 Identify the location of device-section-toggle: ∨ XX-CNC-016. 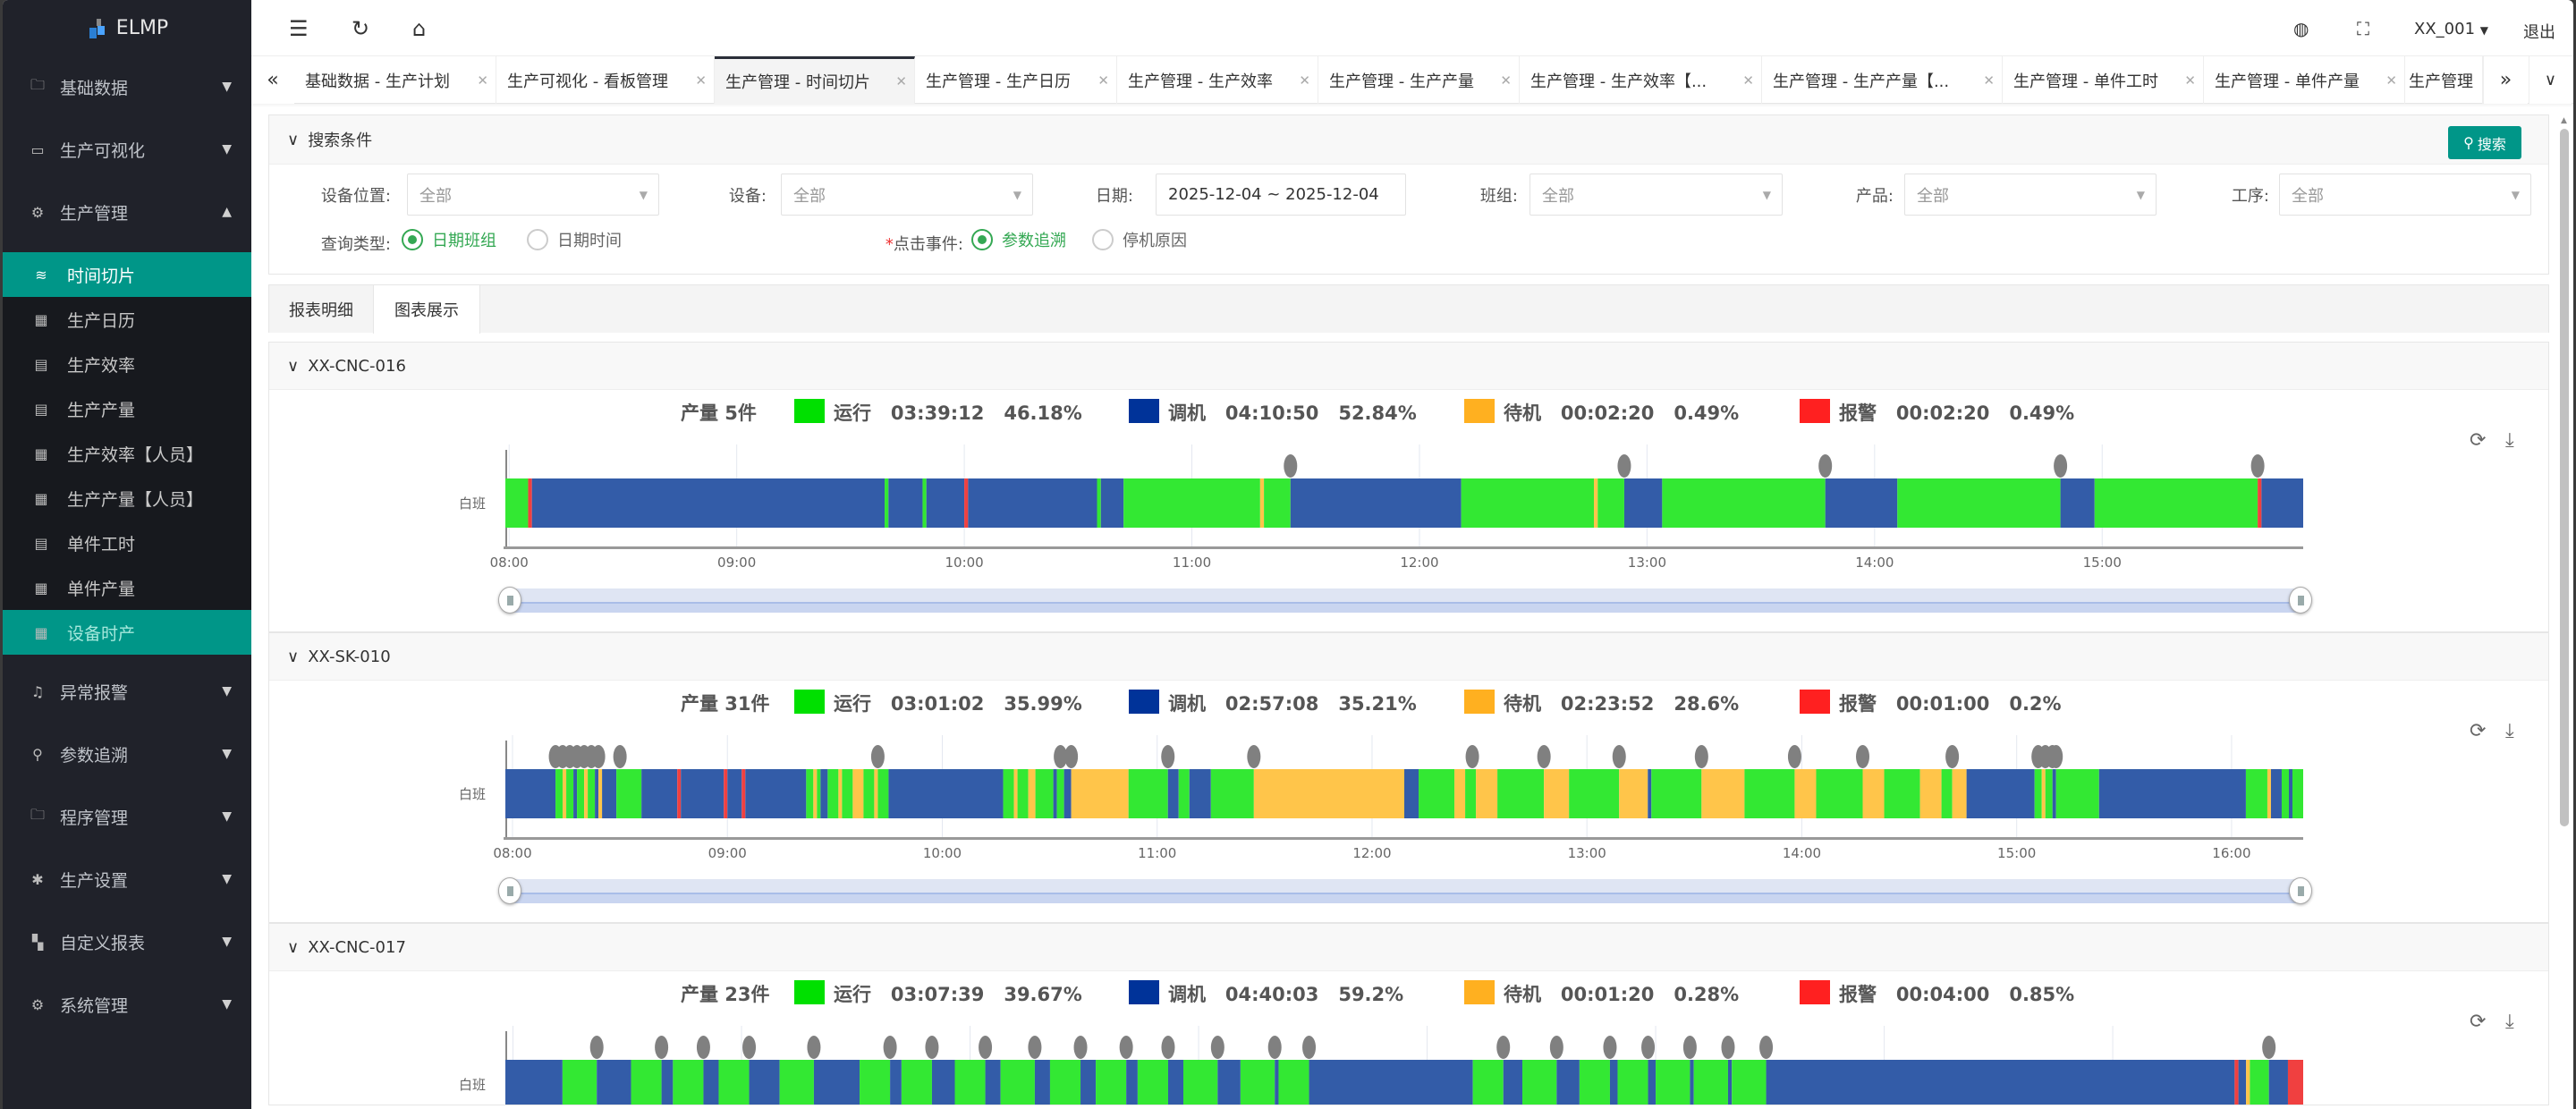
(1408, 366).